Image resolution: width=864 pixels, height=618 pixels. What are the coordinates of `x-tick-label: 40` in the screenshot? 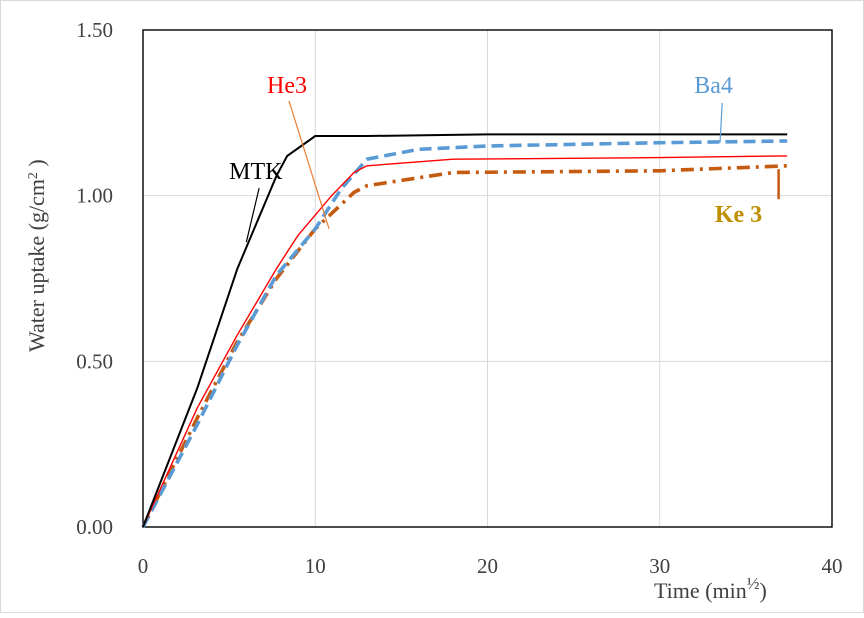 It's located at (832, 566).